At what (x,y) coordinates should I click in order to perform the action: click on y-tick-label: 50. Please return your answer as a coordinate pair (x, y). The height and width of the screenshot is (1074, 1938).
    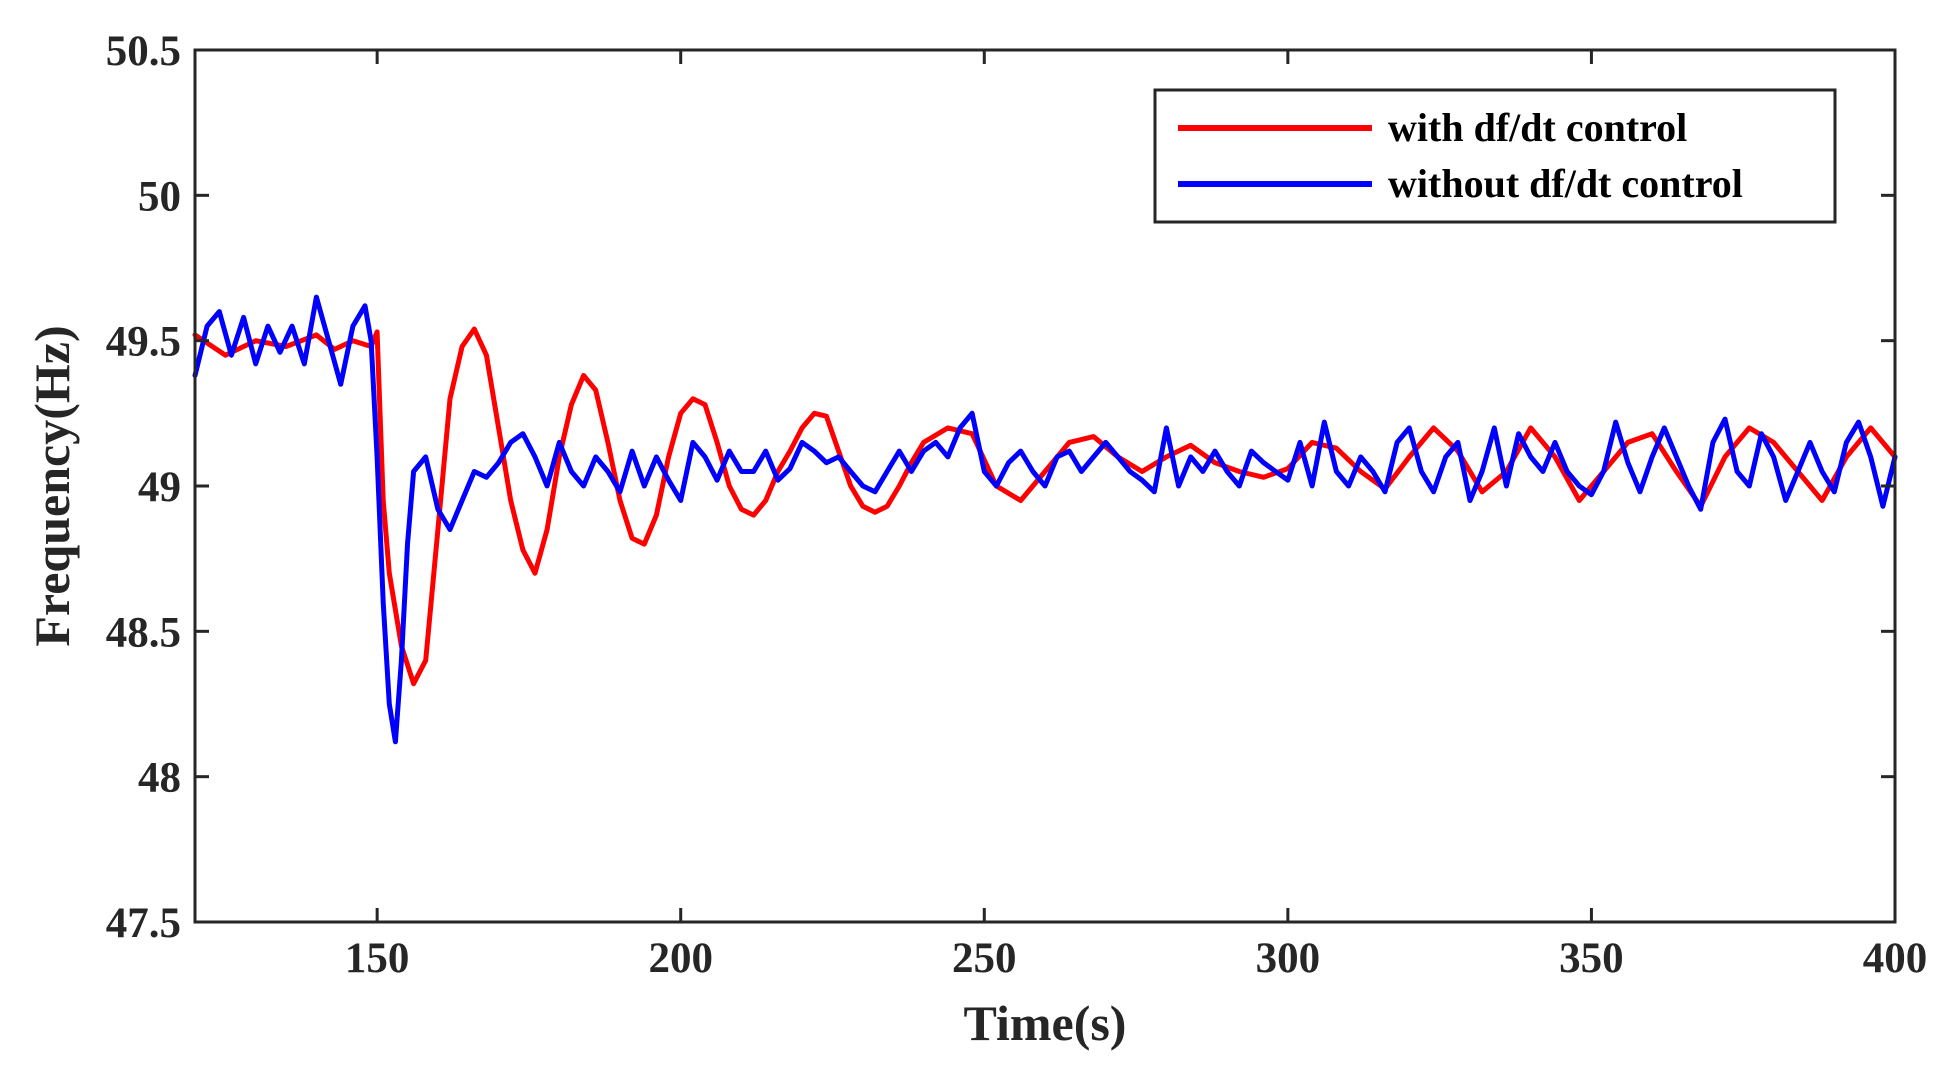
    Looking at the image, I should click on (159, 196).